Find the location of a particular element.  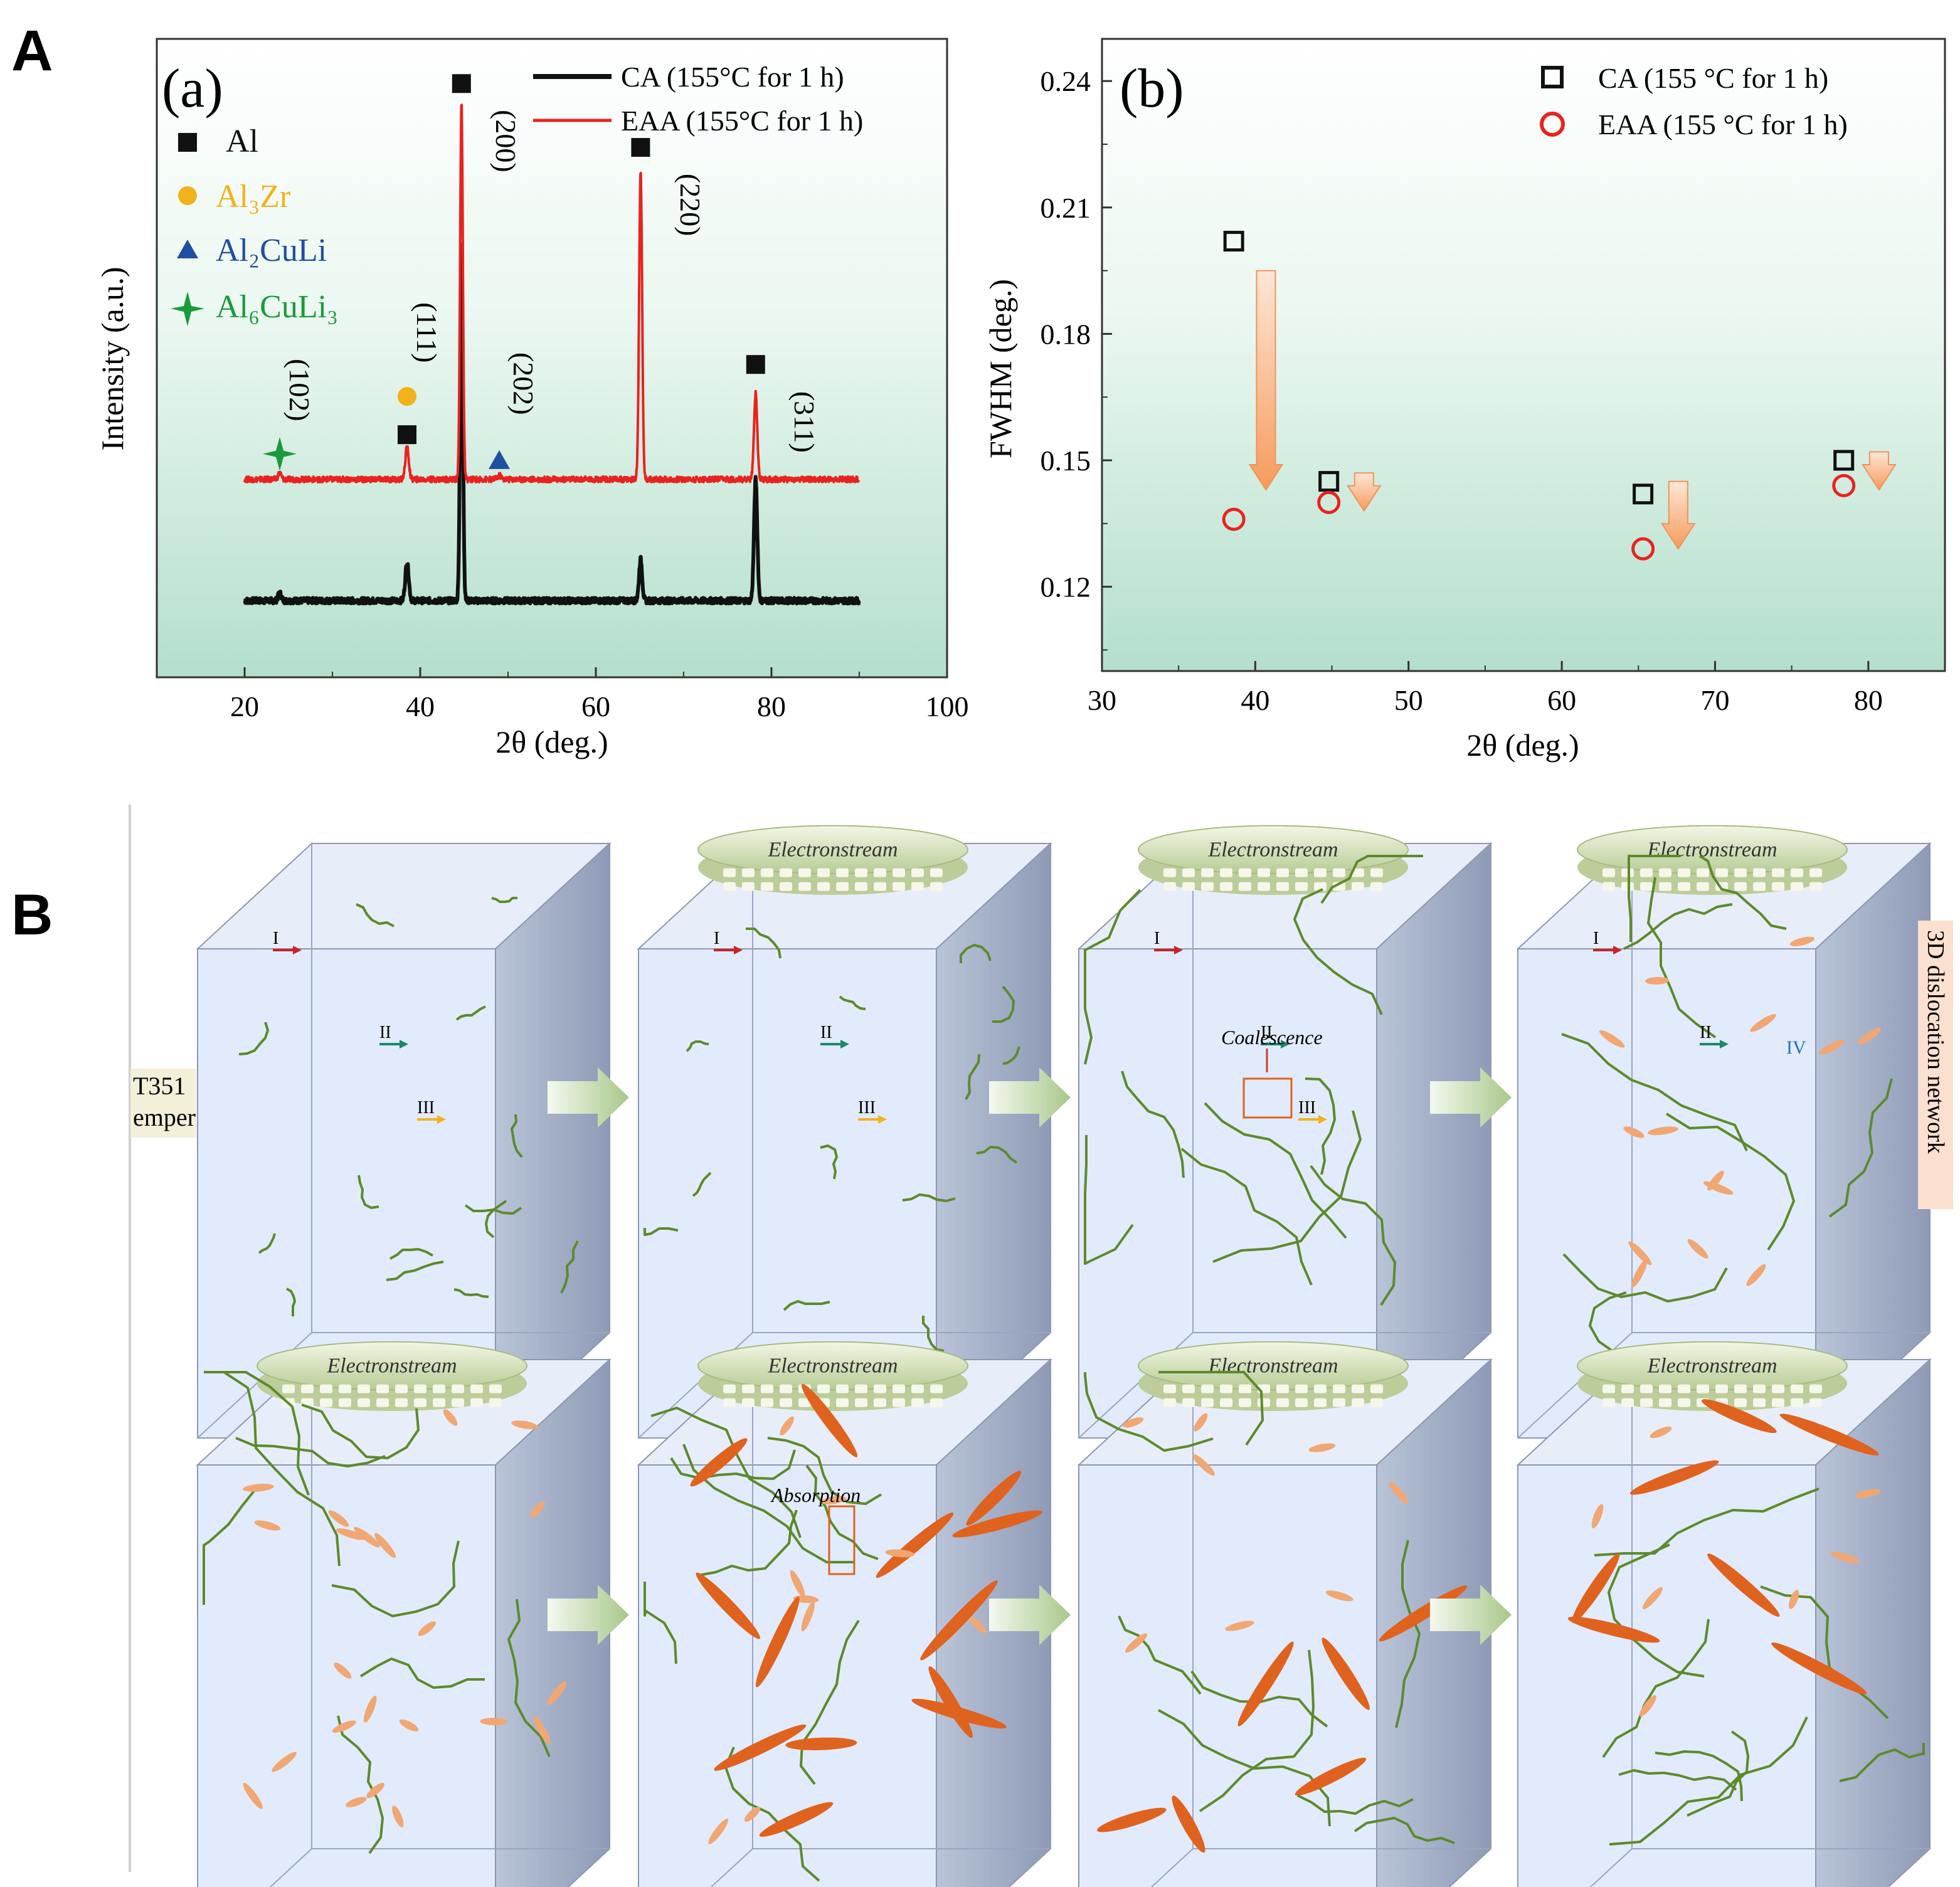

coalescence-label: Coalescence is located at coordinates (1272, 1037).